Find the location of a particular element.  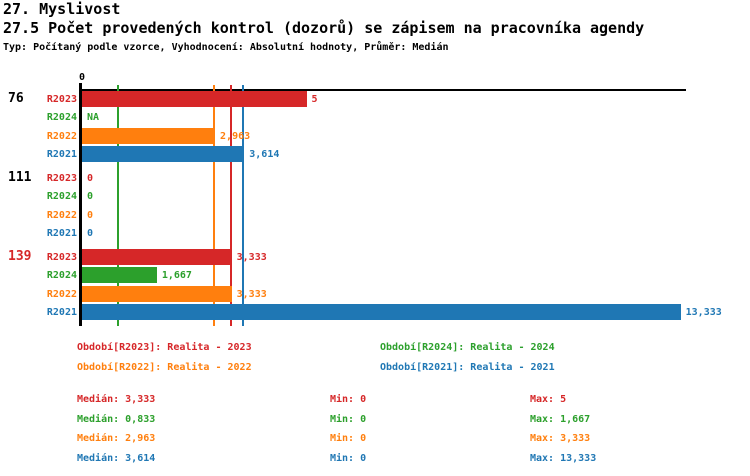

bar-value-label: 1,667 is located at coordinates (176, 276).